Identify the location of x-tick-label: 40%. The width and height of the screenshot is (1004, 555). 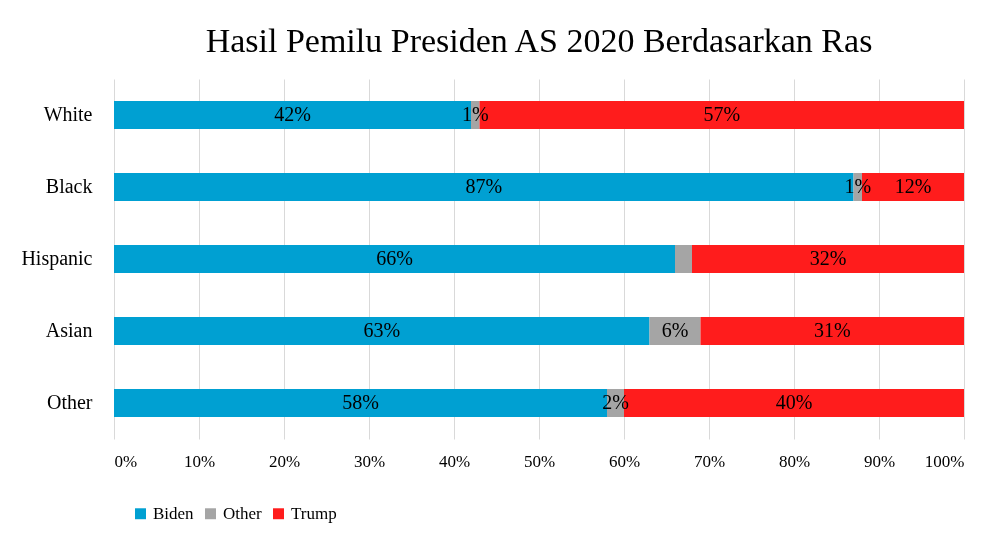
(454, 461).